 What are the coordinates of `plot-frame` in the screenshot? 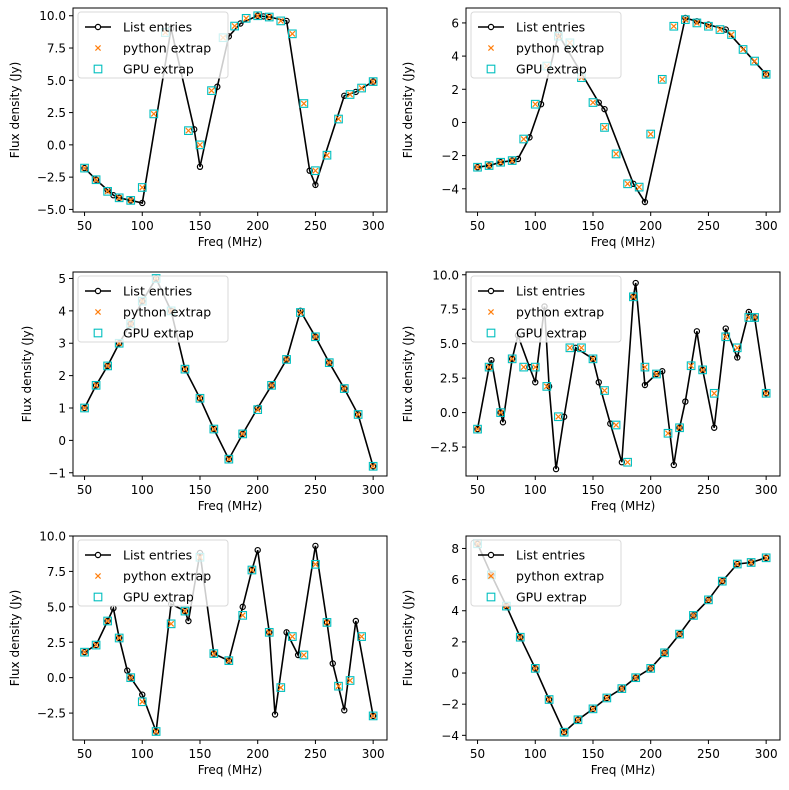 It's located at (230, 374).